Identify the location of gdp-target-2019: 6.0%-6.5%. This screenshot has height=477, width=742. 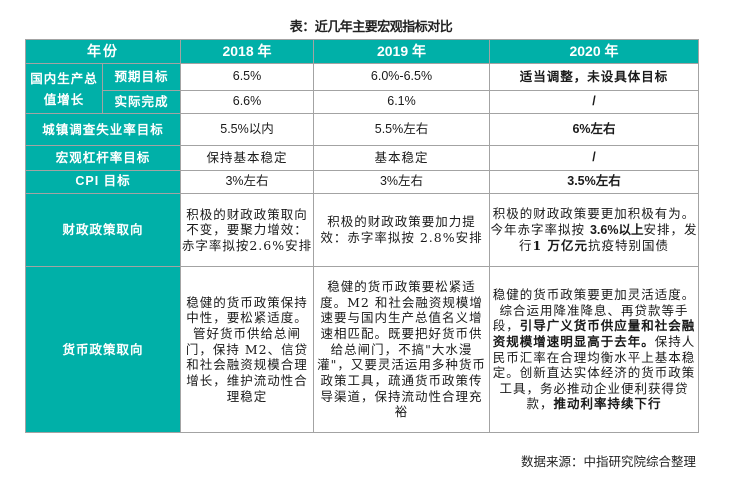
(401, 77).